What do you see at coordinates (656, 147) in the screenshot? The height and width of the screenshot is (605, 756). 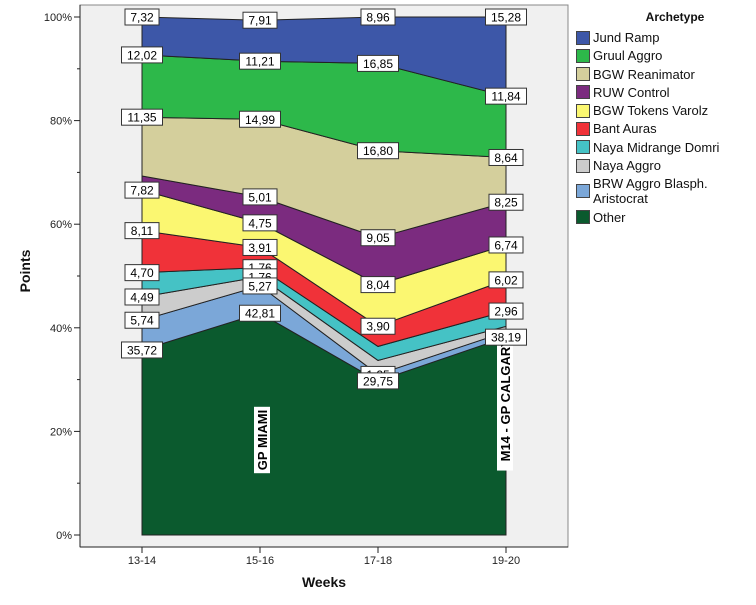 I see `legend-label: Naya Midrange Domri` at bounding box center [656, 147].